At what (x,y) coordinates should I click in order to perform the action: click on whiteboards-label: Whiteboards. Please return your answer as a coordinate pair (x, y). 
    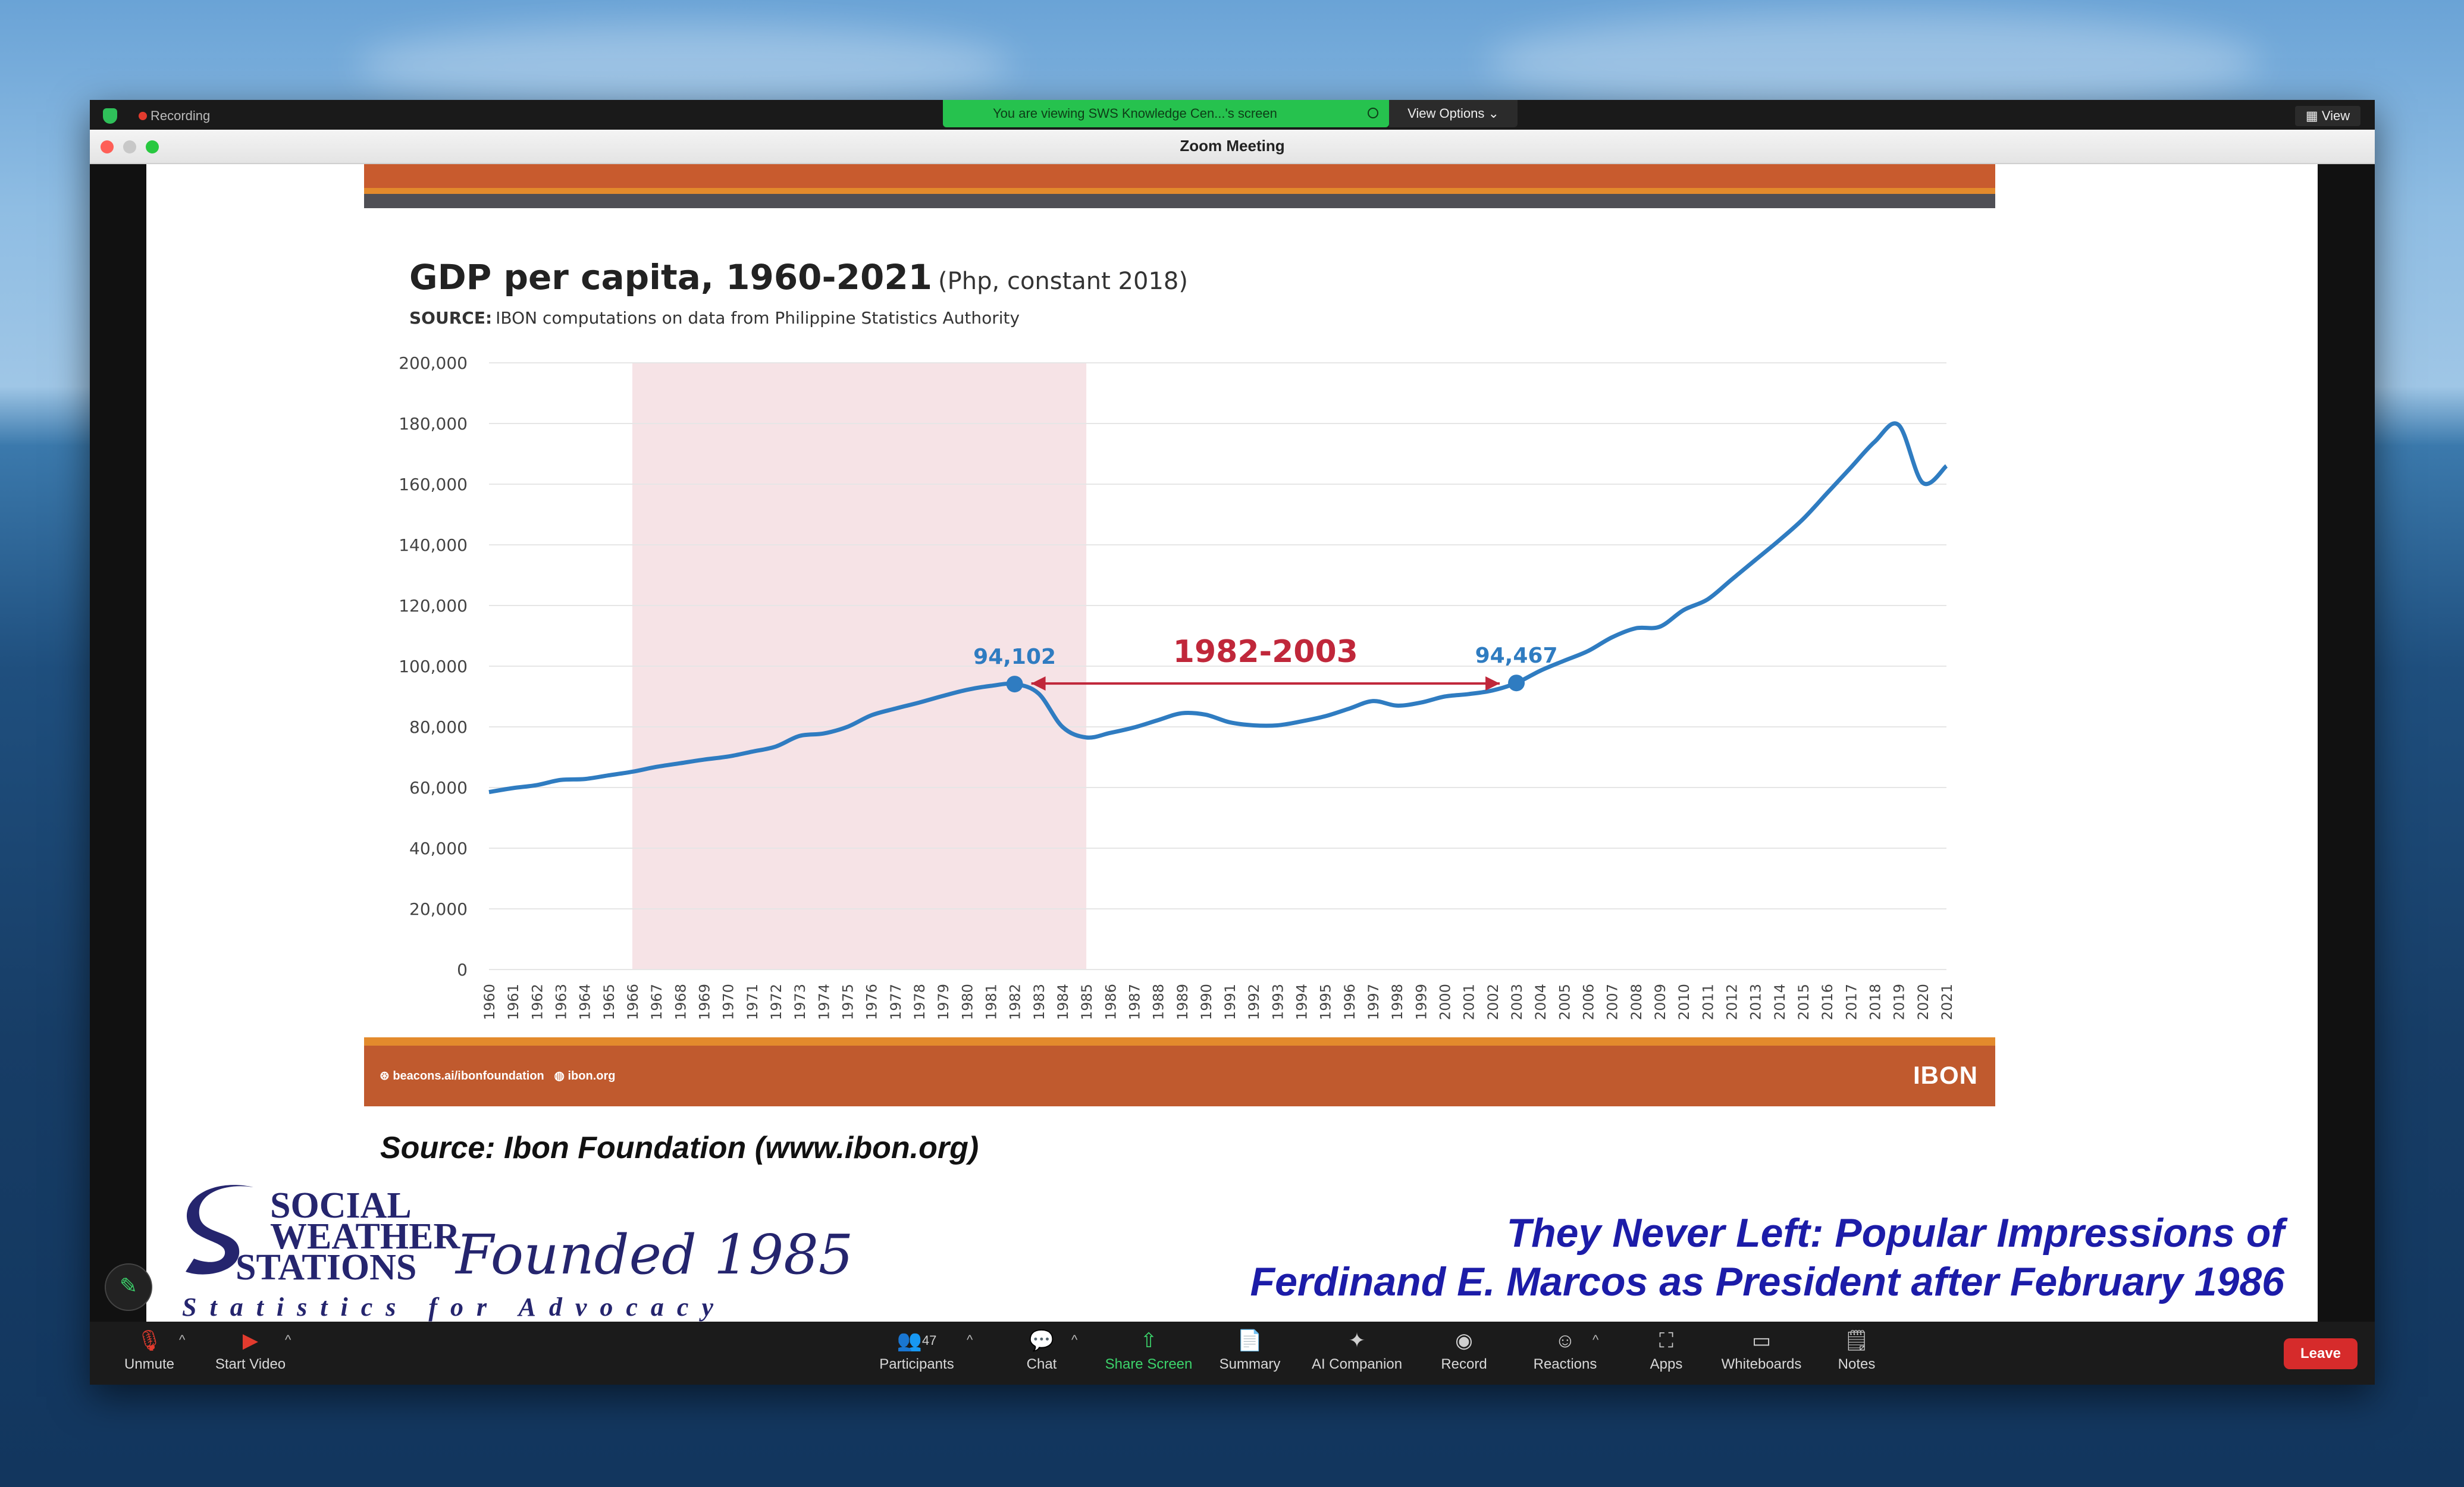
    Looking at the image, I should click on (1761, 1364).